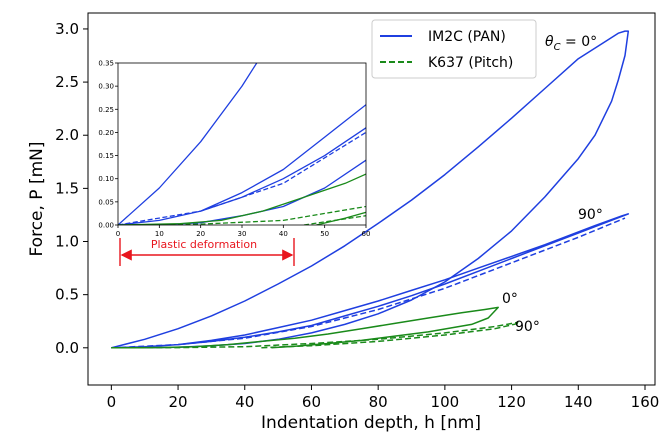 The width and height of the screenshot is (667, 437). Describe the element at coordinates (112, 402) in the screenshot. I see `x-tick-label: 0` at that location.